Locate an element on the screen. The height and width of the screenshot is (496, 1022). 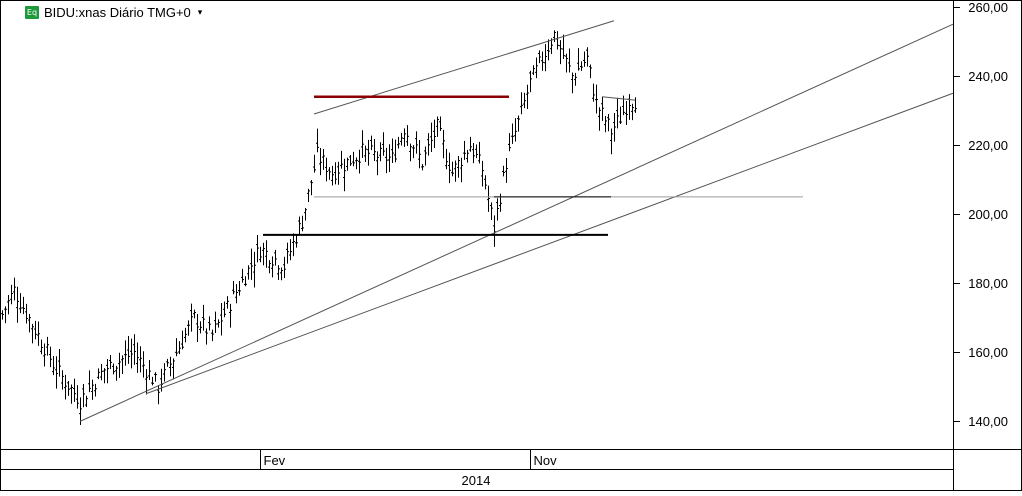
chevron-down-icon: ▾ is located at coordinates (200, 11).